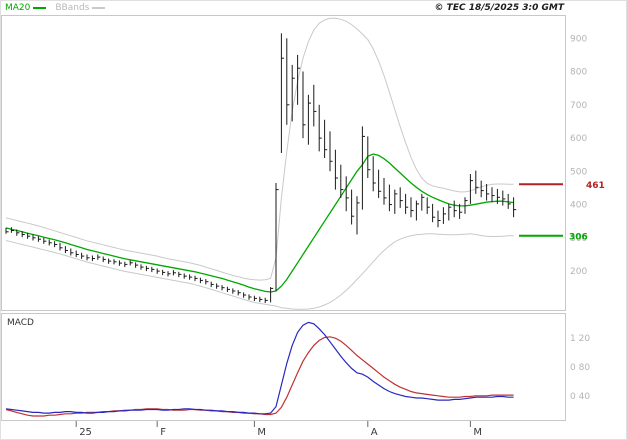 Image resolution: width=627 pixels, height=440 pixels. What do you see at coordinates (580, 368) in the screenshot?
I see `macd-axis-label: 0 80` at bounding box center [580, 368].